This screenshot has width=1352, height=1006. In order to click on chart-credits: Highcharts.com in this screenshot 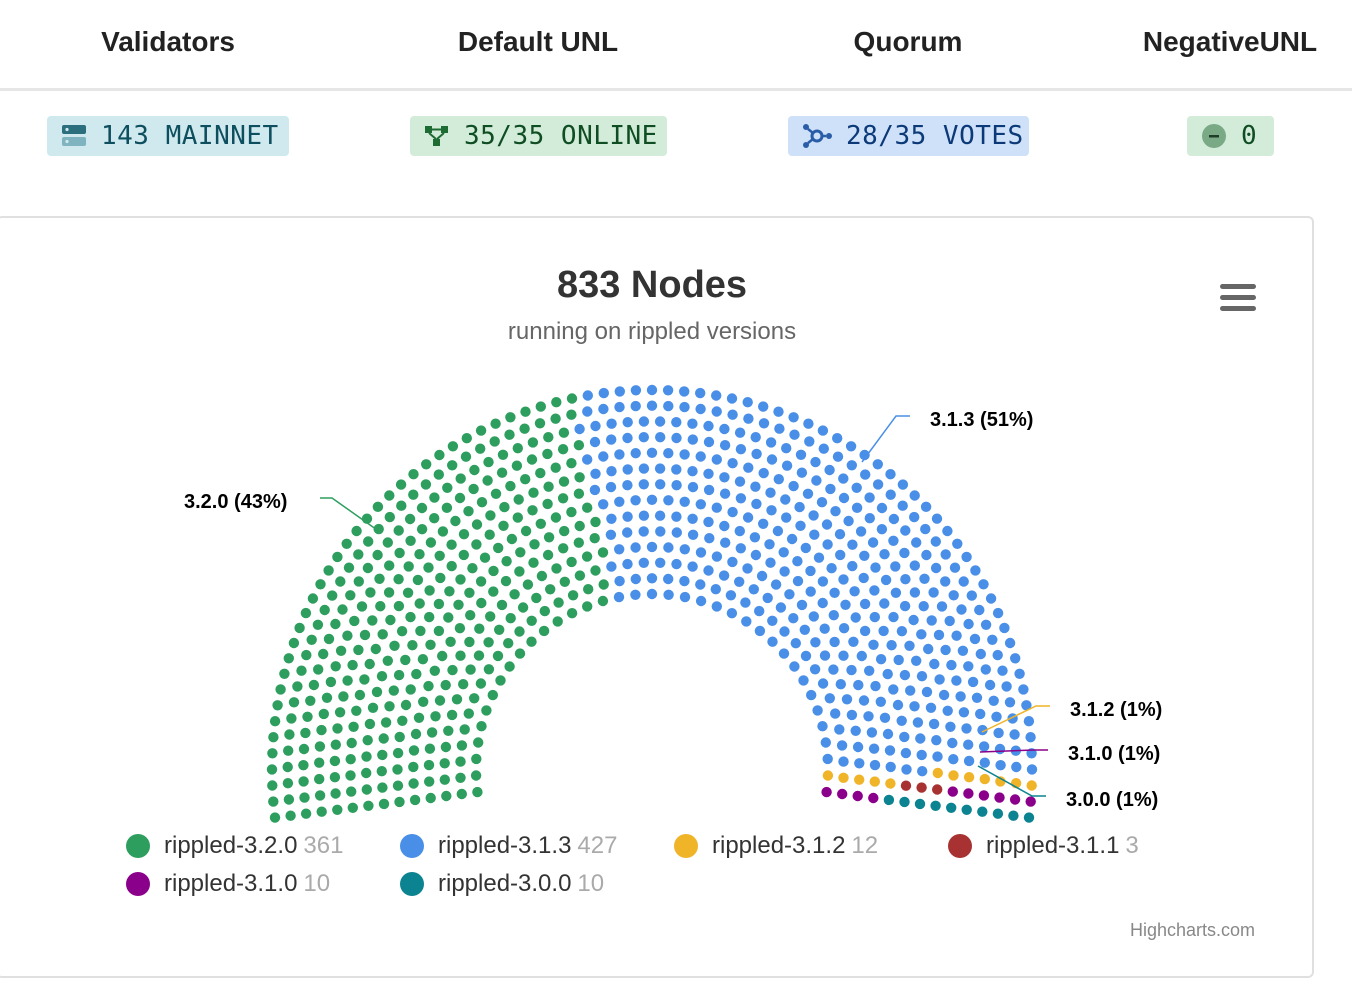, I will do `click(1193, 930)`.